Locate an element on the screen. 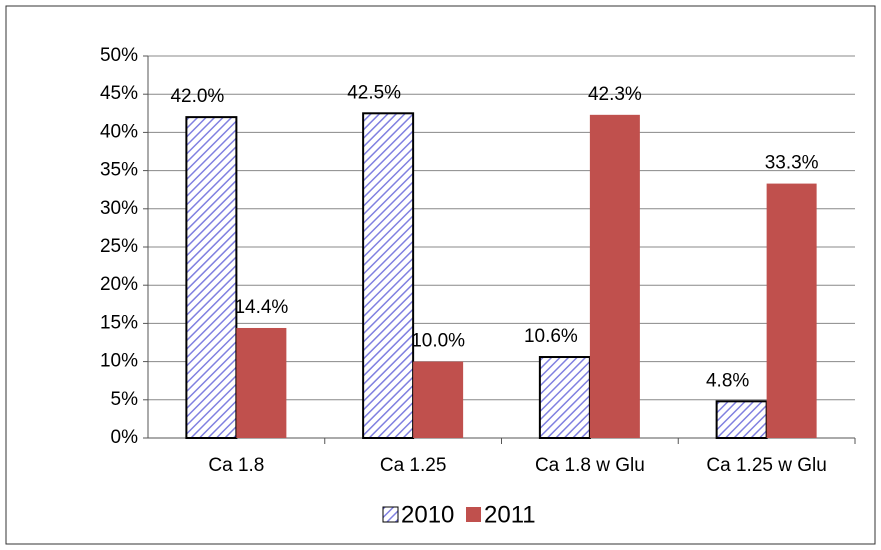  x-tick-label: Ca 1.25 is located at coordinates (413, 465).